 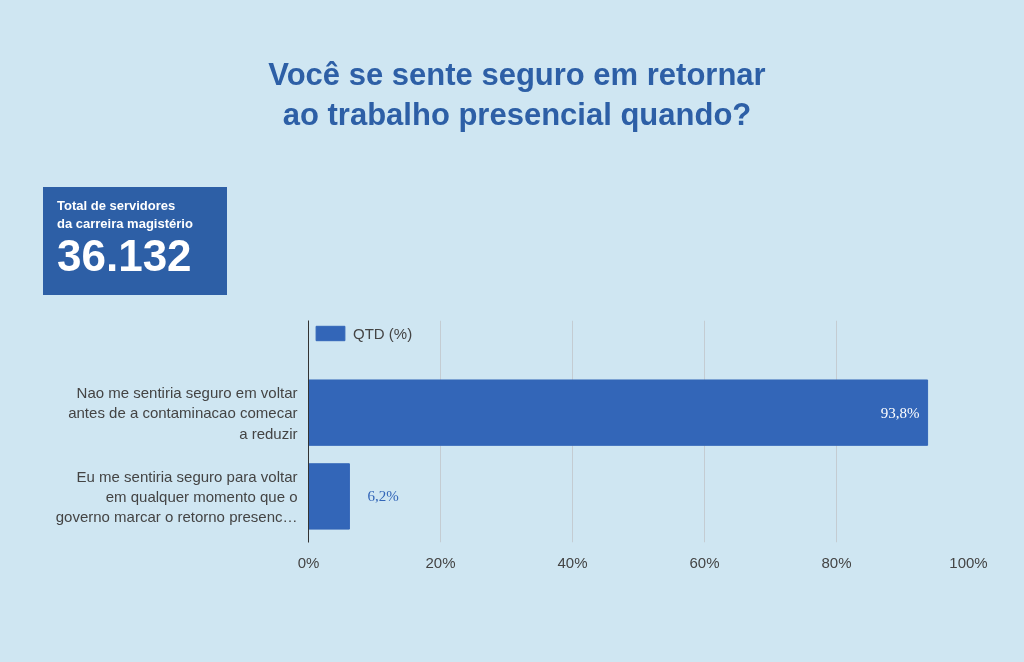 I want to click on x-tick-label: 100%, so click(x=968, y=562).